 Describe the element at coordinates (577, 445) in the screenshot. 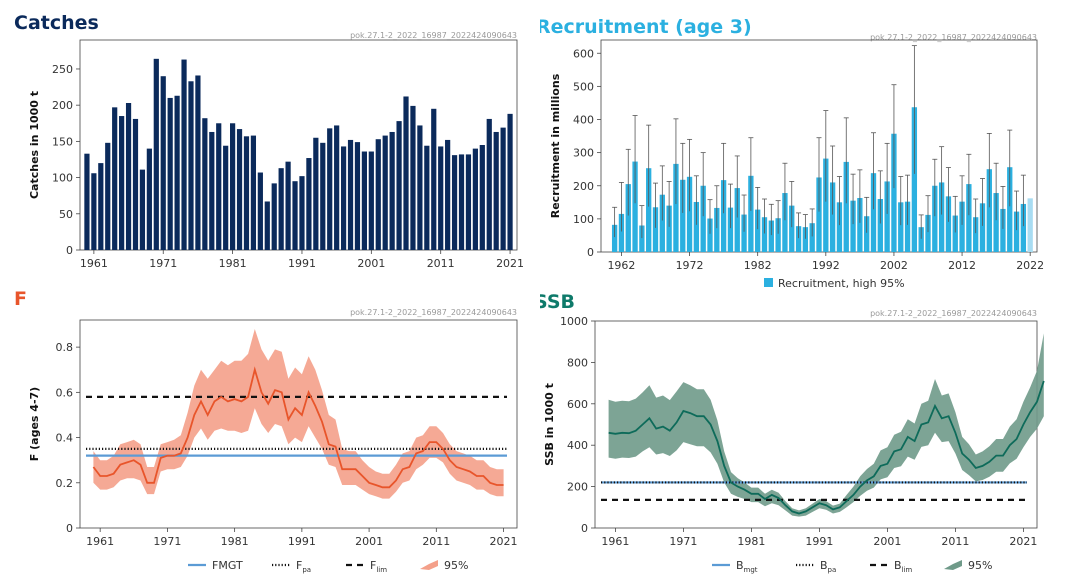

I see `SSB-ytick-label: 400` at that location.